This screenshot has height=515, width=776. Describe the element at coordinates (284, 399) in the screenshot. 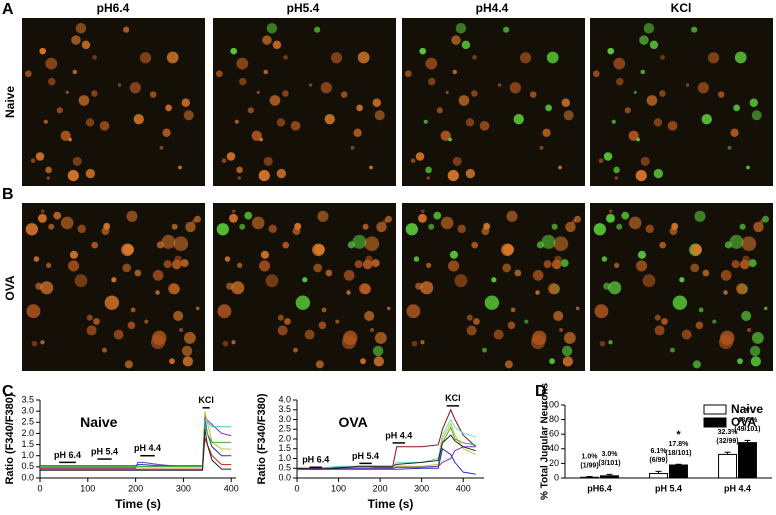

I see `y-tick-label: 4.0` at that location.